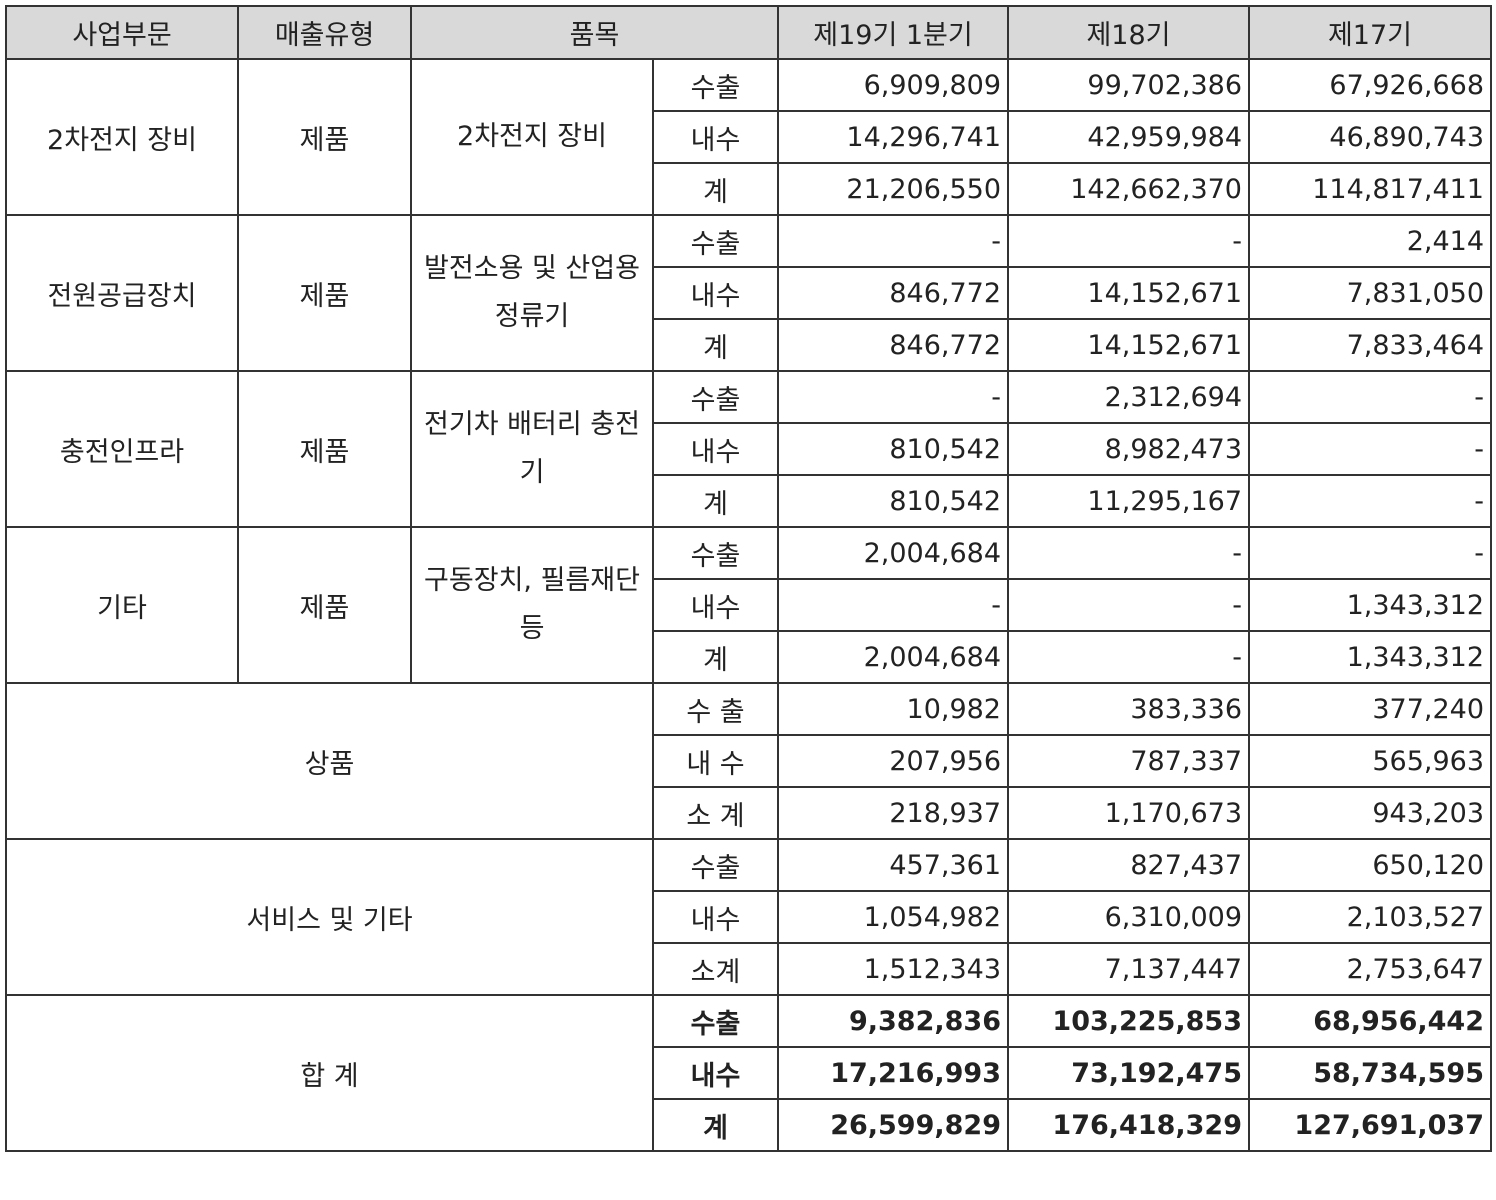  Describe the element at coordinates (1370, 1125) in the screenshot. I see `value-p17-cell: 127,691,037` at that location.